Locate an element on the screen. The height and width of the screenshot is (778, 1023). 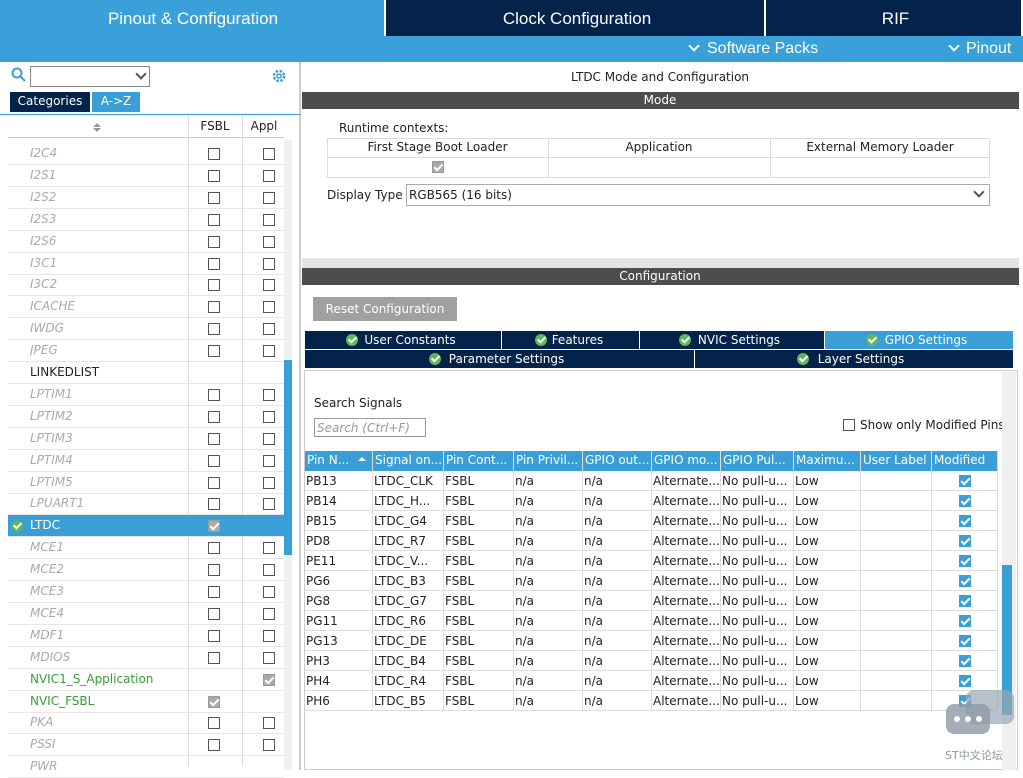
column-header: Modified is located at coordinates (960, 460).